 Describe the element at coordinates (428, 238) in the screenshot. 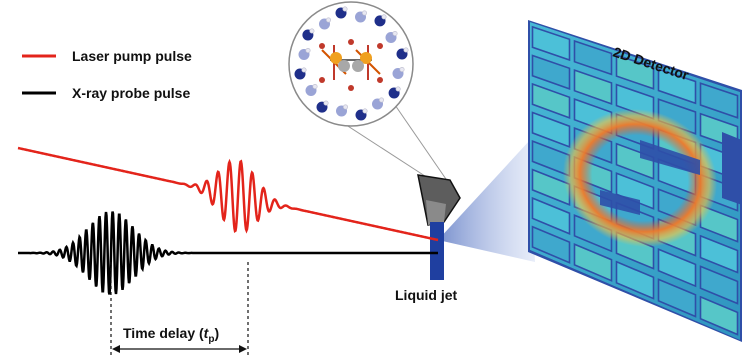

I see `liquid-jet-nozzle: Liquid jet` at that location.